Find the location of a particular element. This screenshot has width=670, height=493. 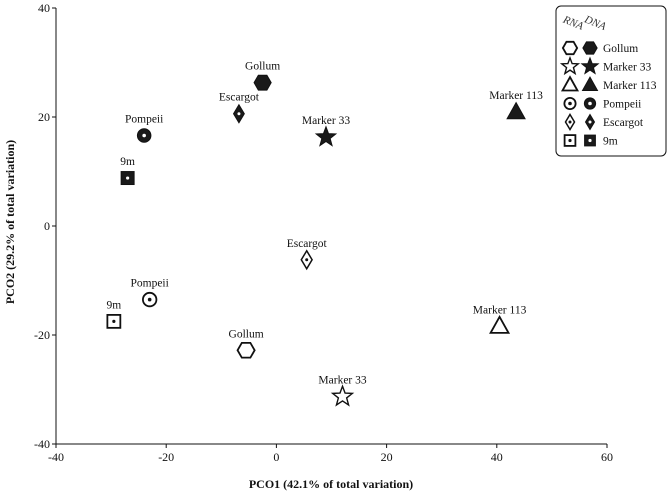

legend-box is located at coordinates (611, 81).